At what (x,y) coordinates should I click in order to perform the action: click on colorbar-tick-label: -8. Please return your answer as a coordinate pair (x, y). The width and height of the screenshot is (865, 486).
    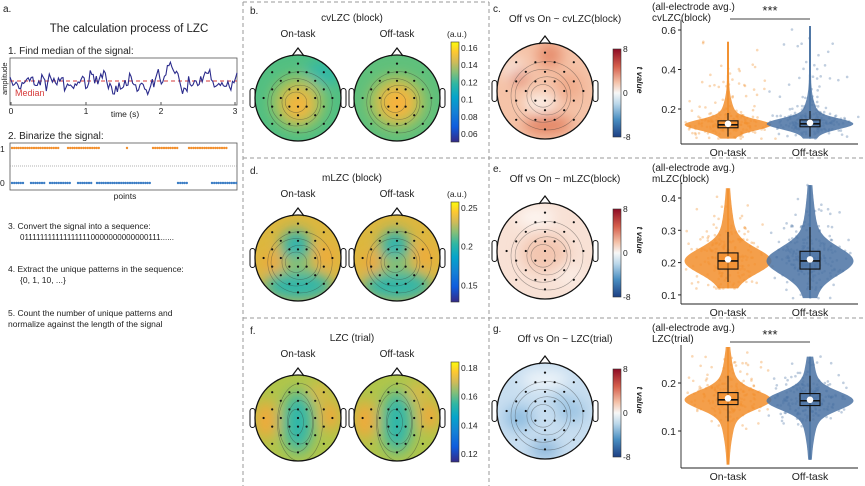
    Looking at the image, I should click on (627, 297).